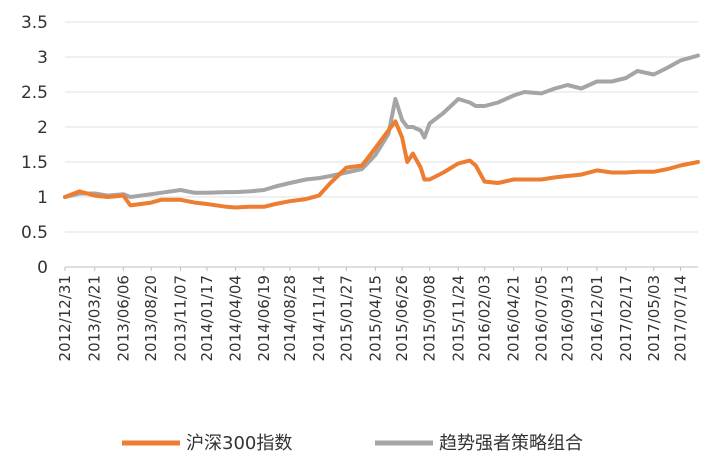 The image size is (708, 465). I want to click on x-tick-label: 2015/04/15, so click(375, 318).